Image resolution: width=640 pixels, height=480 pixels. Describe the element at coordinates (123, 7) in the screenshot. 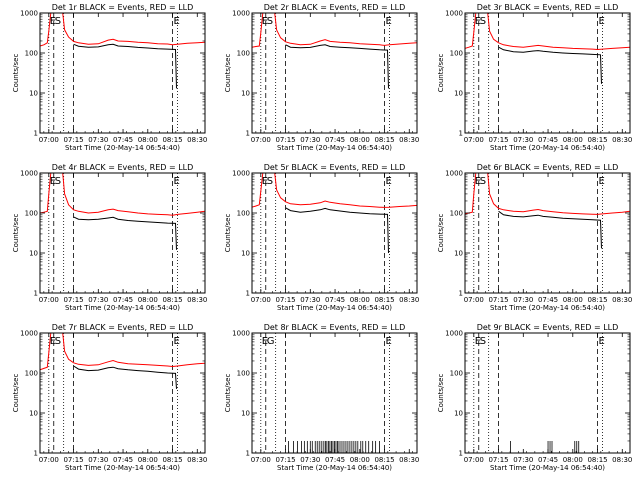

I see `panel-title: Det 1r BLACK = Events, RED = LLD` at that location.